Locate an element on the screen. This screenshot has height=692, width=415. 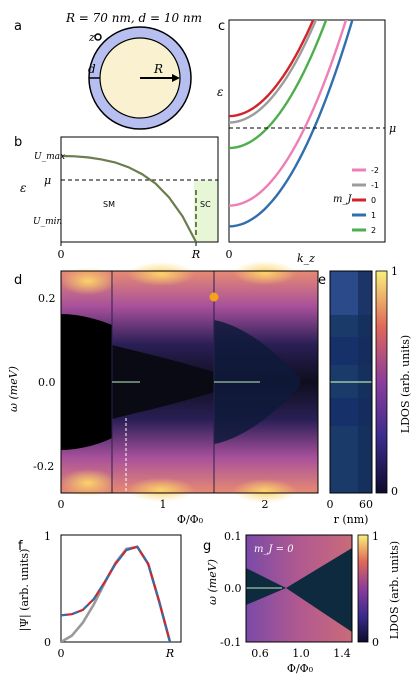
potential-curve-group is located at coordinates (128, 198).